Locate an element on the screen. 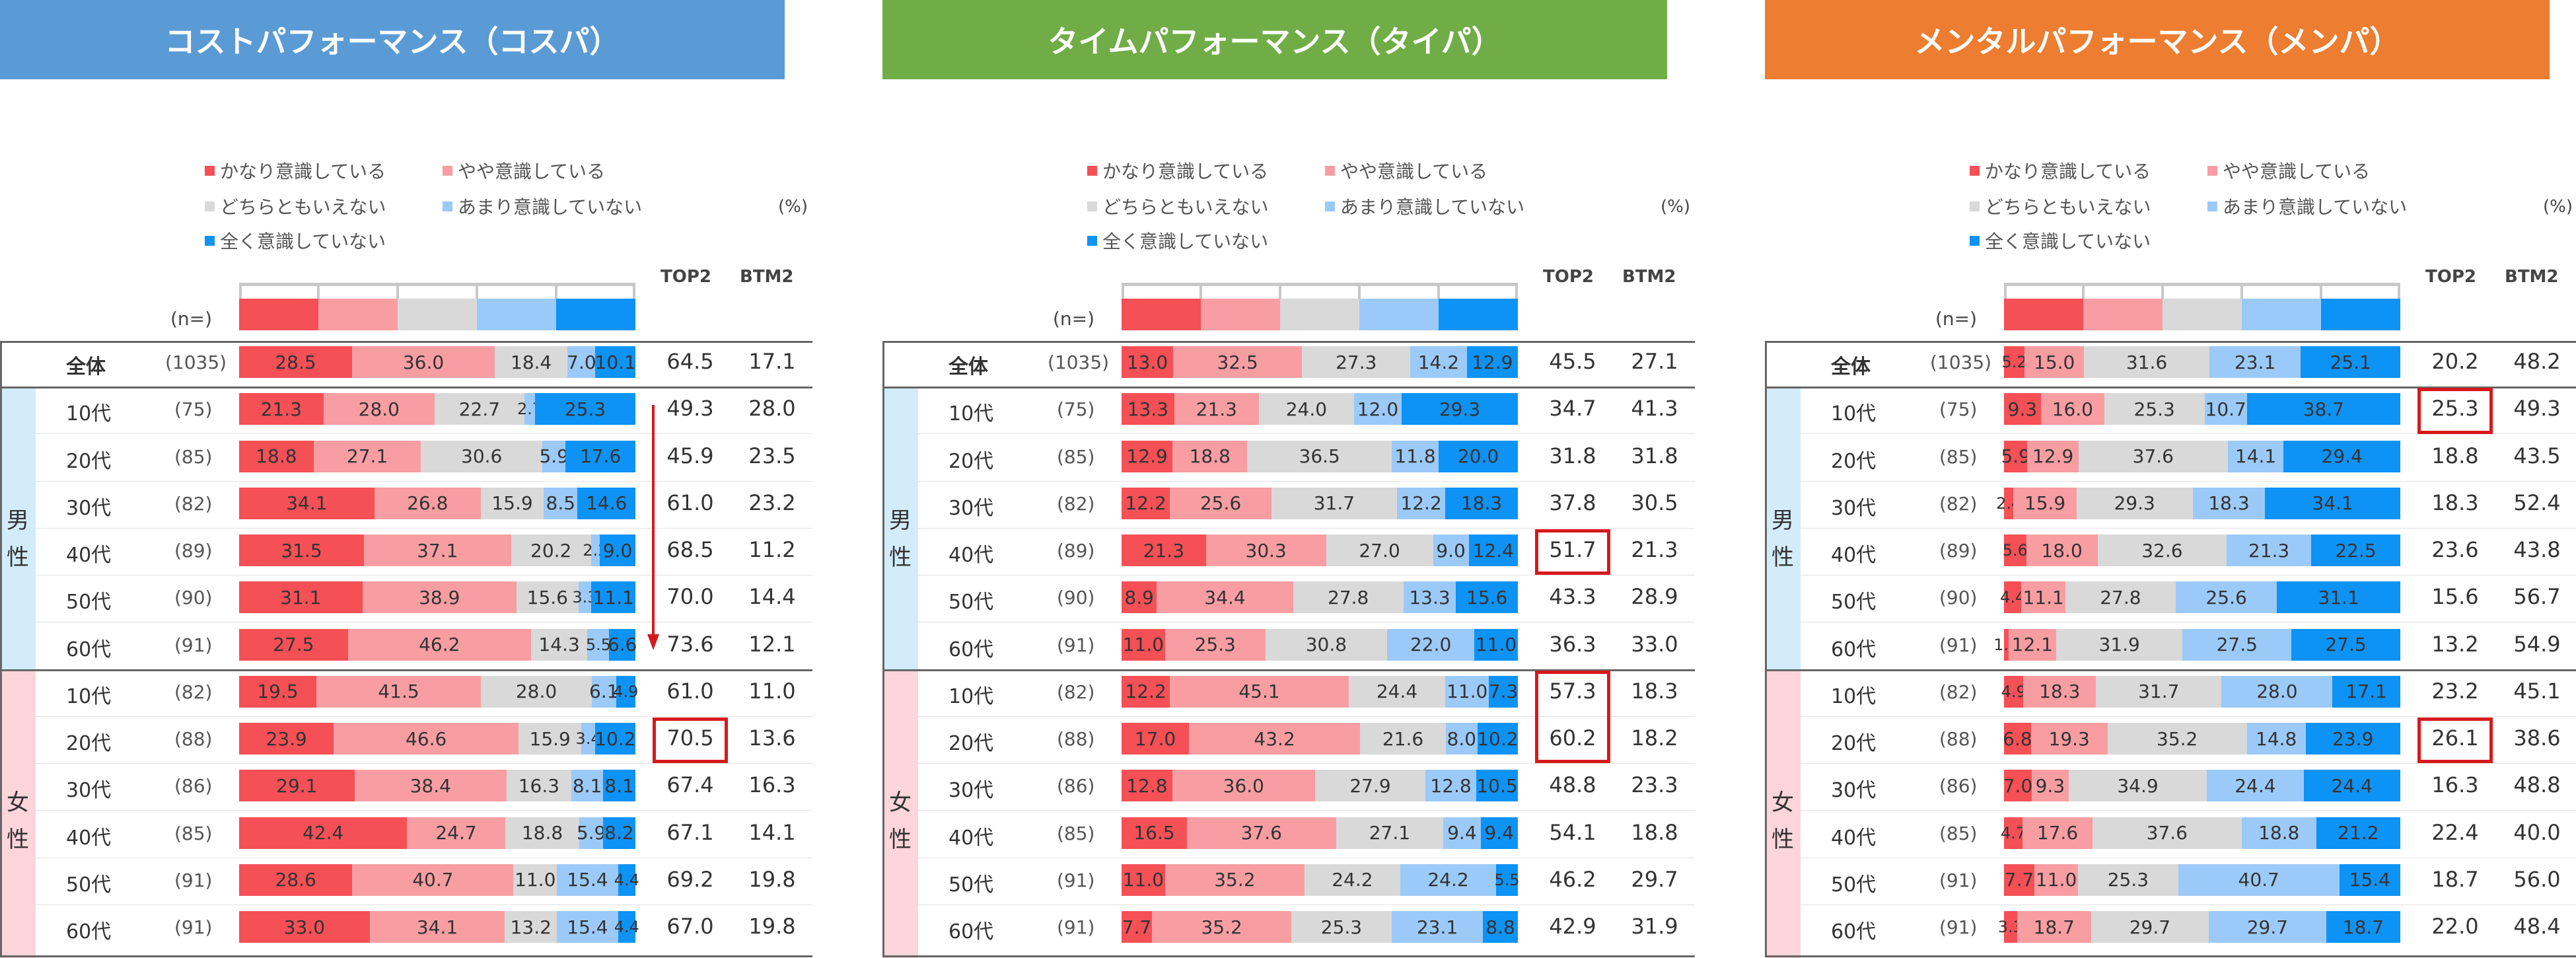 The width and height of the screenshot is (2576, 958). bar-segment: 31.6 is located at coordinates (2146, 362).